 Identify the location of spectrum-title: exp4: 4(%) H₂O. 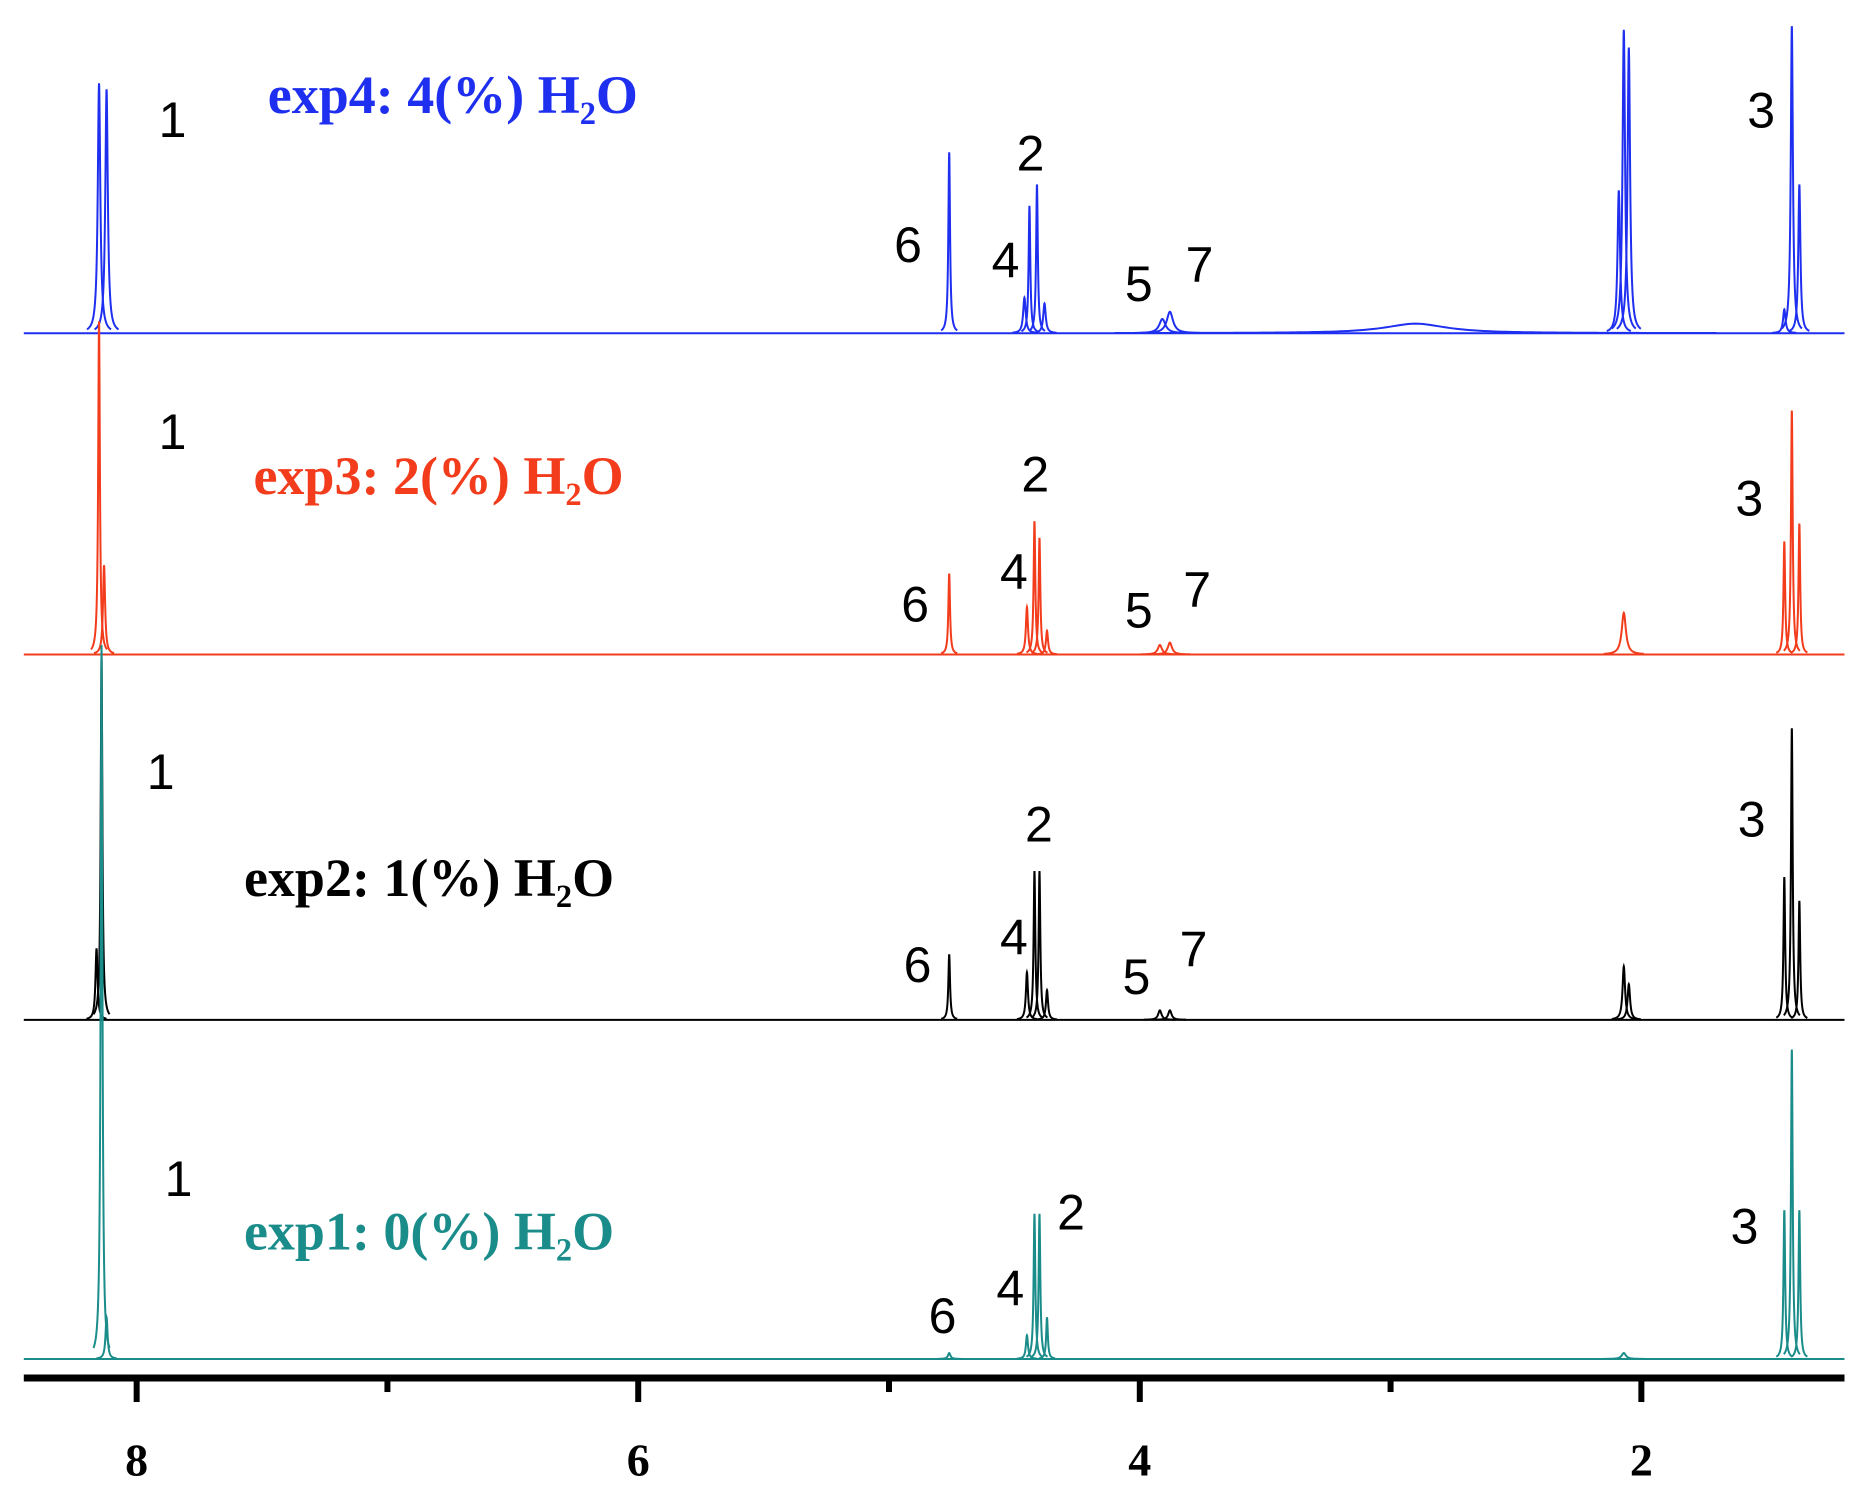
(453, 95).